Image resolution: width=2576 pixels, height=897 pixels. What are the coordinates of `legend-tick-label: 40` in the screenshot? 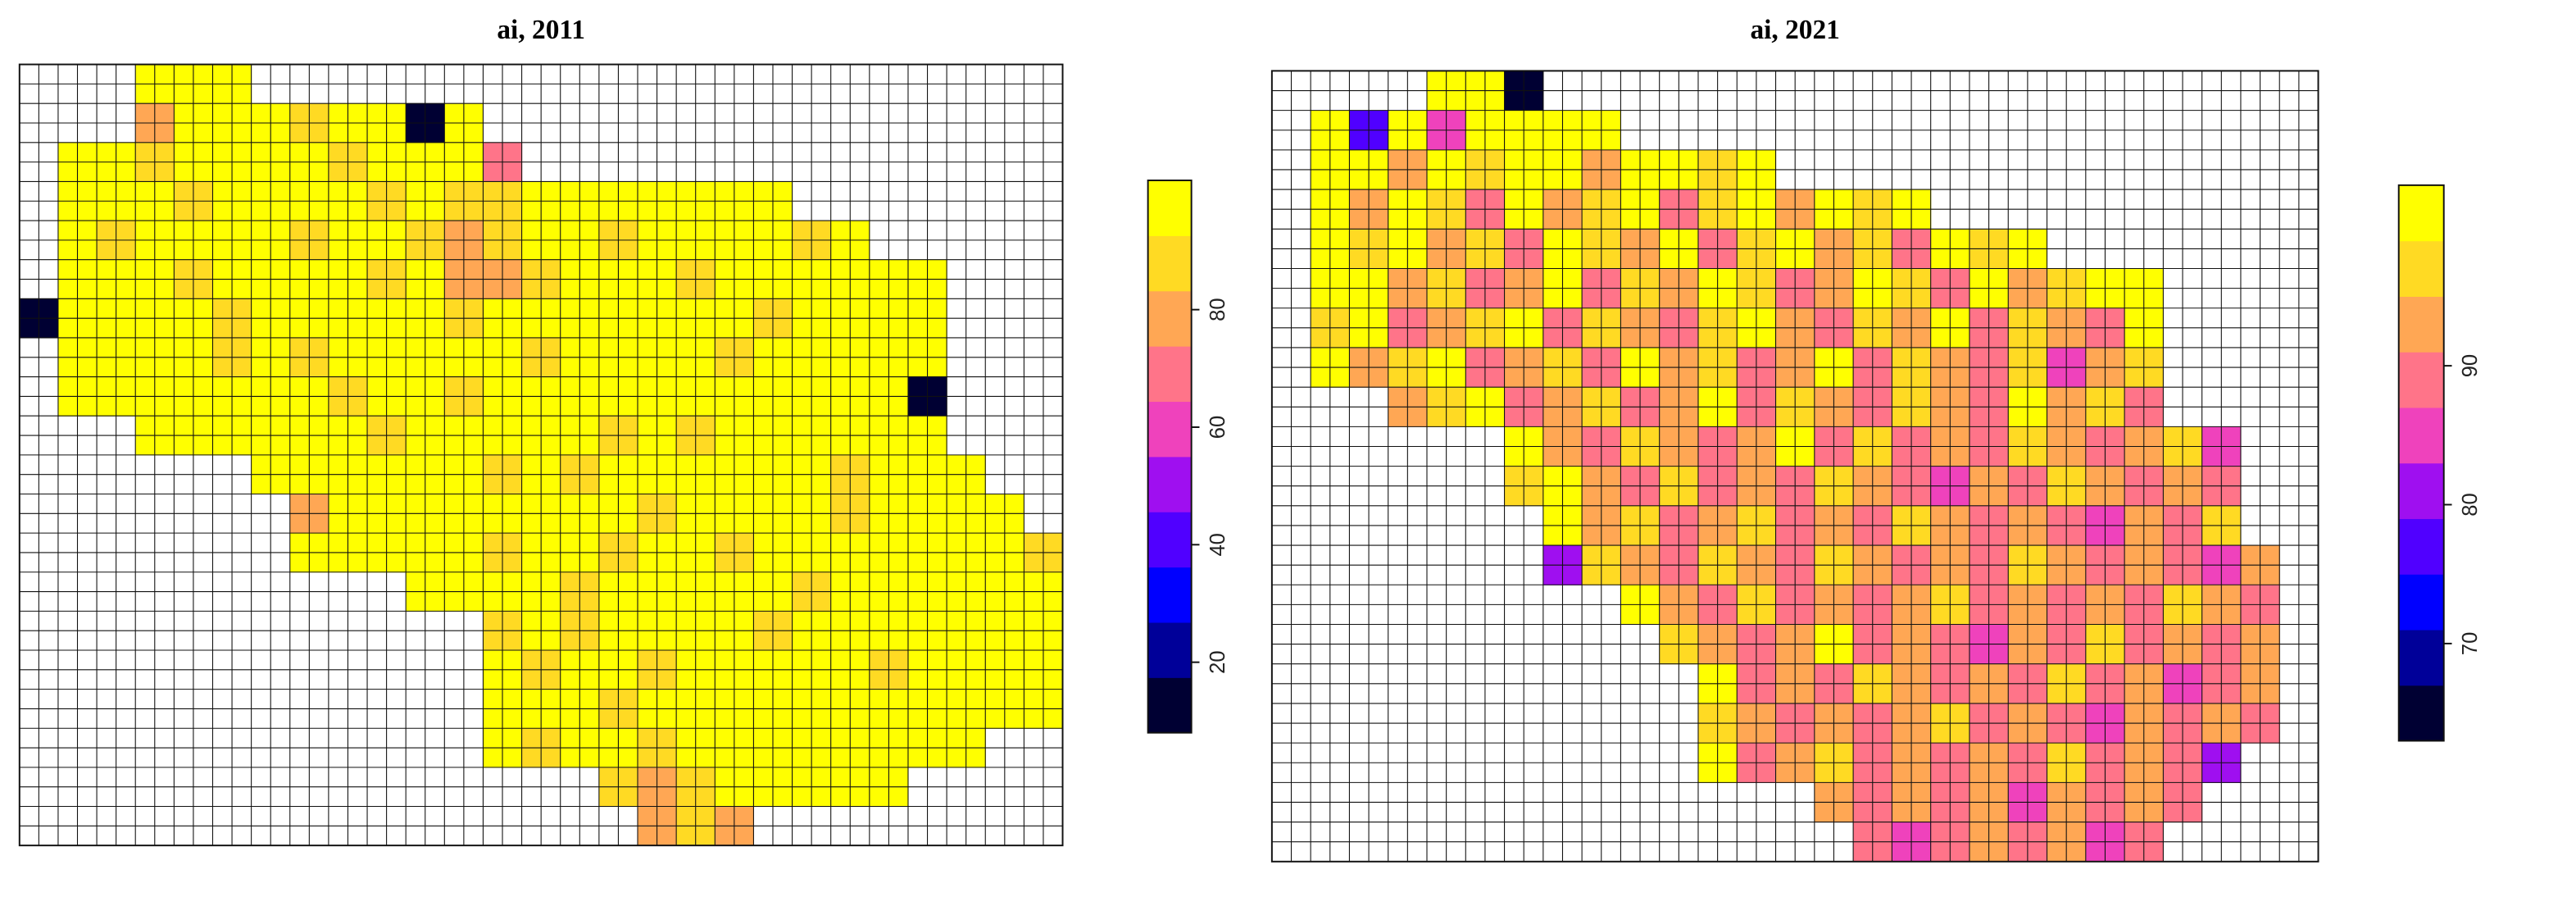 It's located at (1217, 544).